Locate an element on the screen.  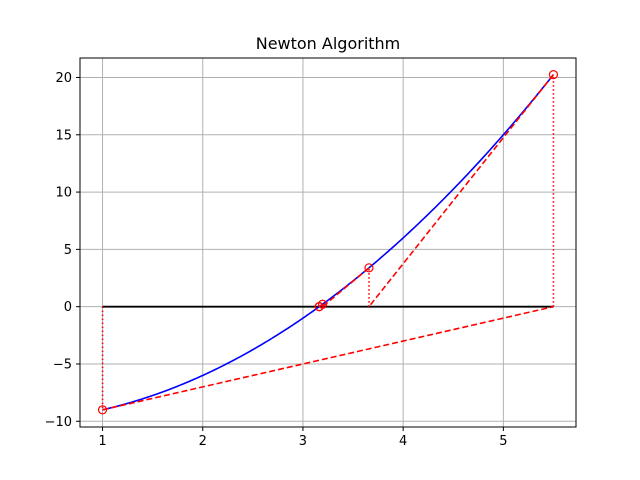
y-tick-label: −5 is located at coordinates (62, 364).